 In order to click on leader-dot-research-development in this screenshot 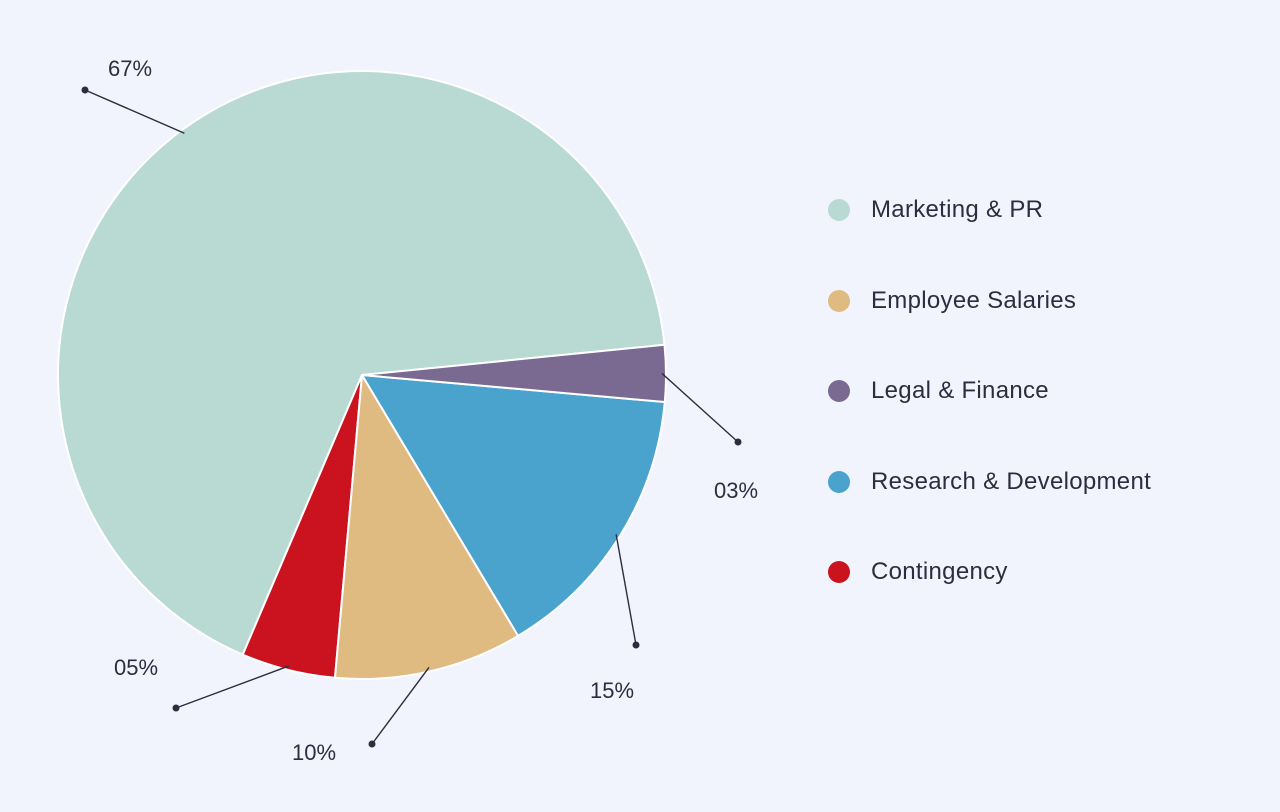, I will do `click(636, 645)`.